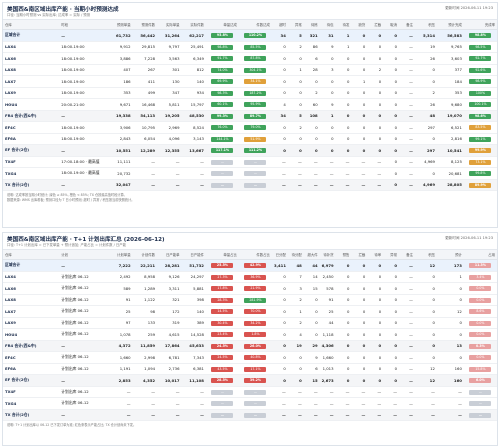 The image size is (500, 448). What do you see at coordinates (145, 127) in the screenshot?
I see `cell: 10,795` at bounding box center [145, 127].